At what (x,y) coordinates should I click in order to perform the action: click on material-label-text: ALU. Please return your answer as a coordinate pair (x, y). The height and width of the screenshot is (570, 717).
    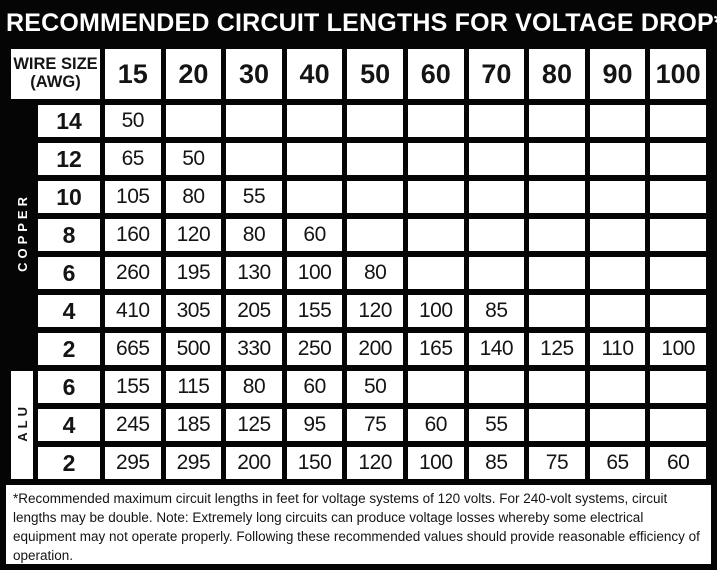
    Looking at the image, I should click on (22, 422).